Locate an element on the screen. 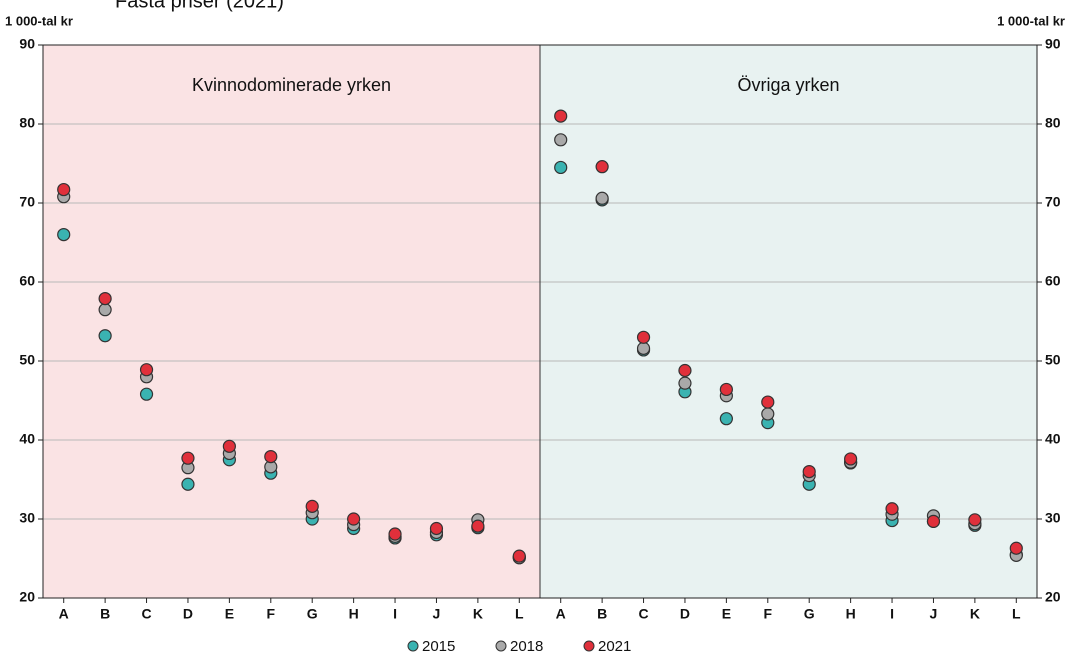 This screenshot has height=654, width=1070. panel-title: Kvinnodominerade yrken is located at coordinates (291, 85).